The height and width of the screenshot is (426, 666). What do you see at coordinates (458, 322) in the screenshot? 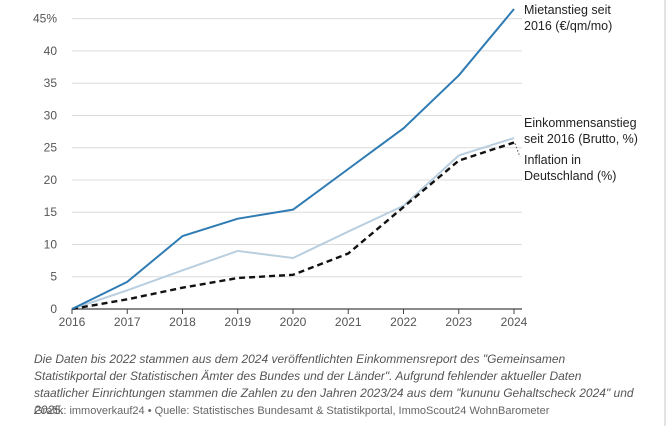
I see `x-tick-label: 2023` at bounding box center [458, 322].